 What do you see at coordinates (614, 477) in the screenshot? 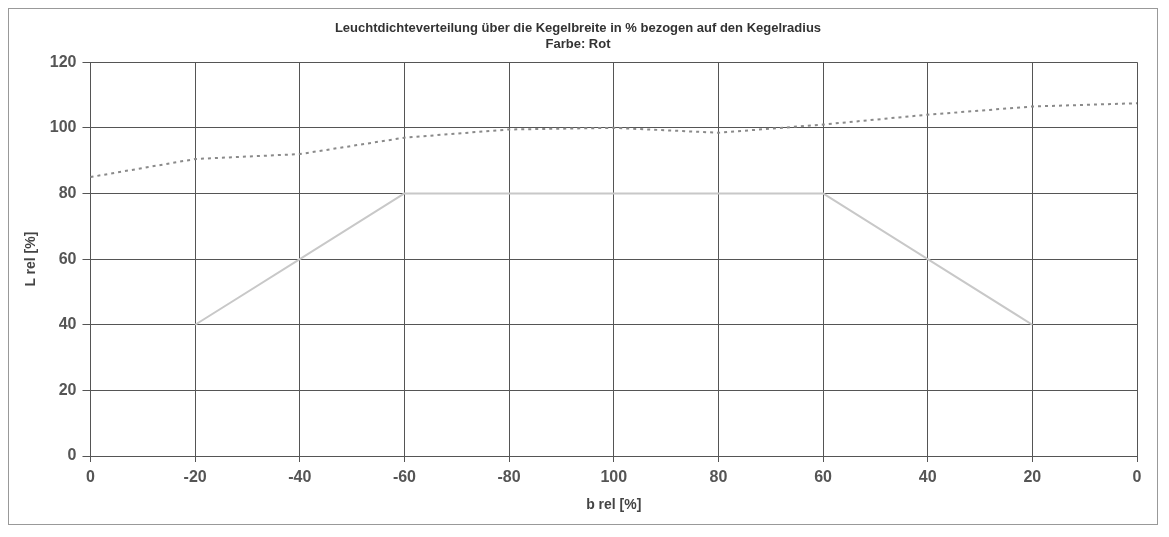
I see `x-tick-label: 100` at bounding box center [614, 477].